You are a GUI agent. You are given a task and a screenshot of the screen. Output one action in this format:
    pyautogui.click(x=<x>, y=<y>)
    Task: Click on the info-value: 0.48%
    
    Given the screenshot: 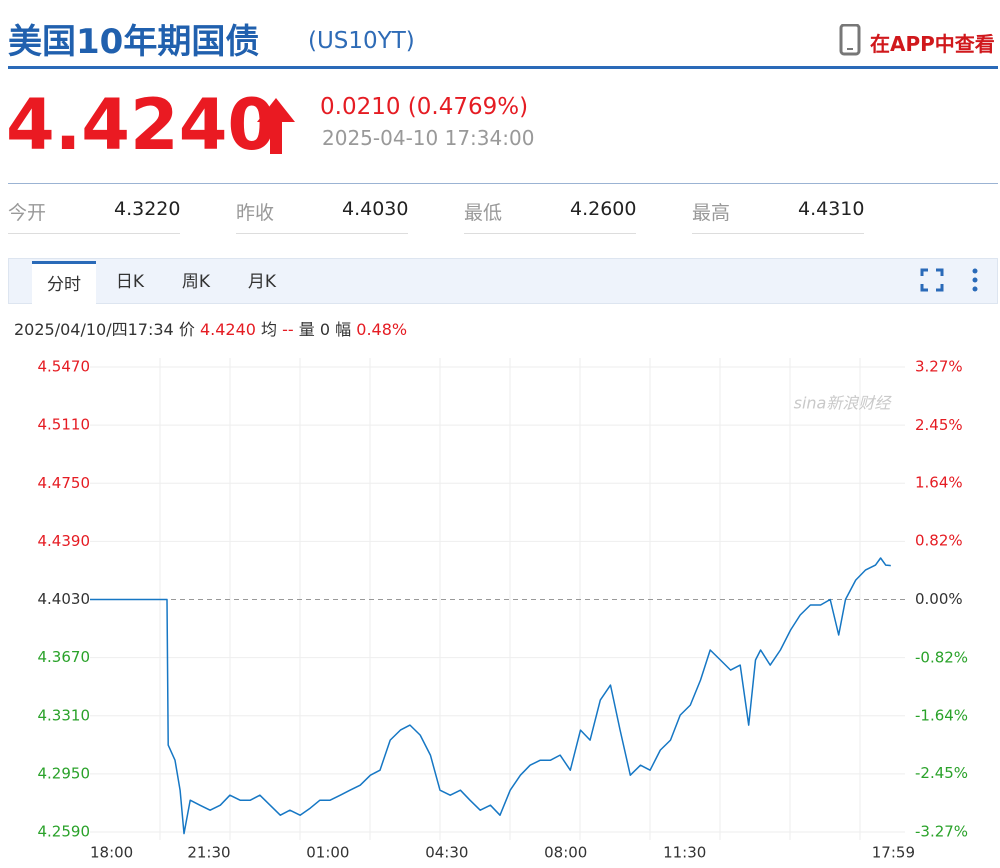 What is the action you would take?
    pyautogui.click(x=382, y=329)
    